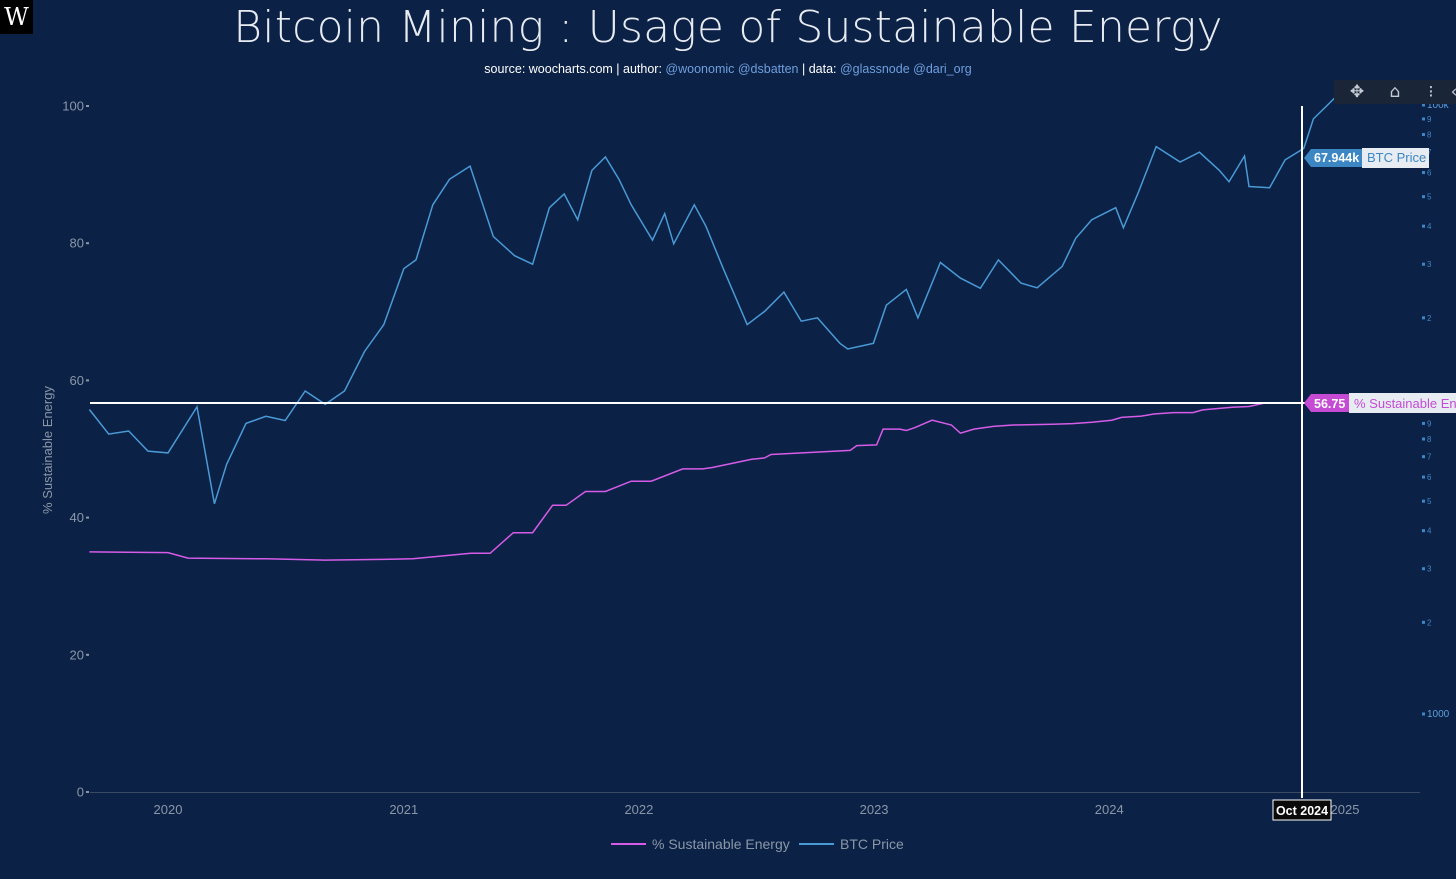 Image resolution: width=1456 pixels, height=879 pixels. I want to click on modebar: ✥ ⌂ ⁝ ‹, so click(1395, 92).